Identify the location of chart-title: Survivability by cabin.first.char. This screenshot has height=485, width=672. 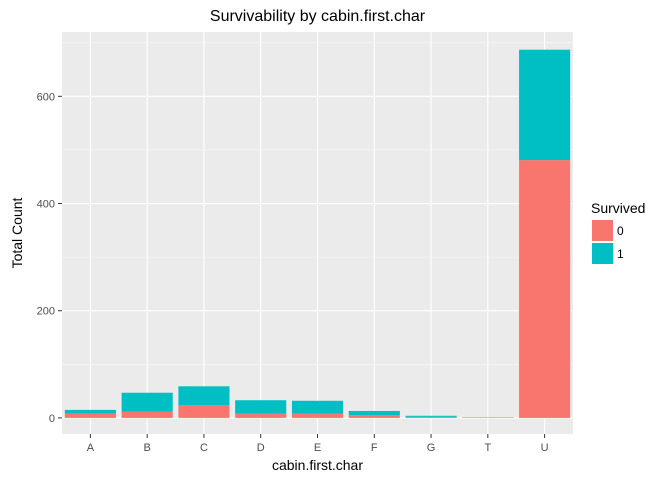
(318, 16).